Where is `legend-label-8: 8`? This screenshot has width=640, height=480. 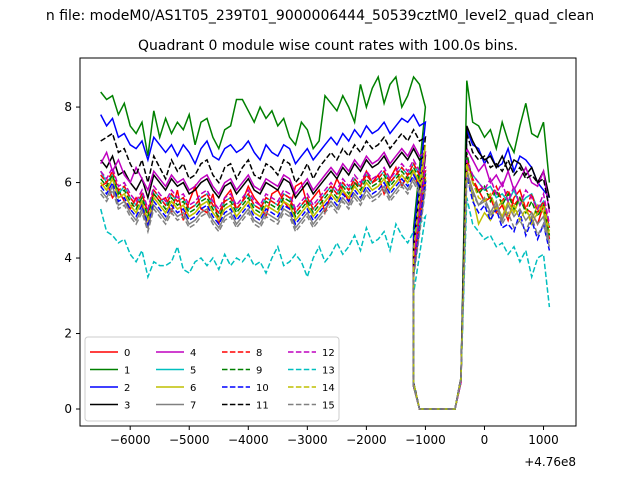 legend-label-8: 8 is located at coordinates (259, 353).